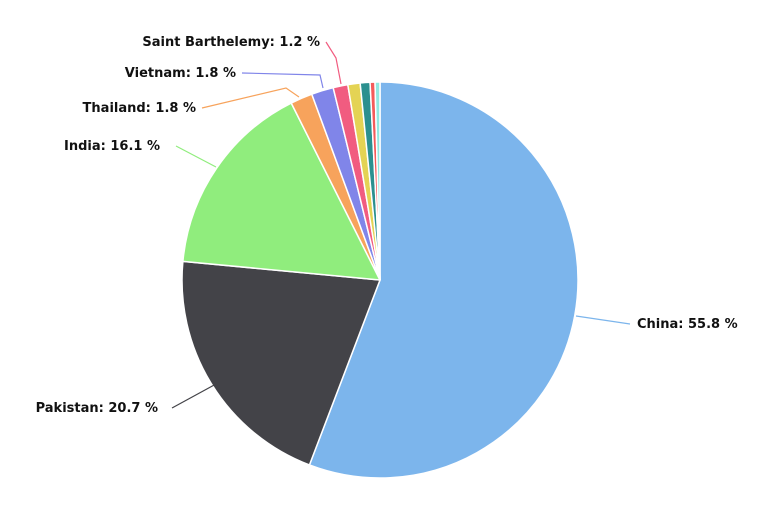 This screenshot has height=513, width=770. Describe the element at coordinates (281, 363) in the screenshot. I see `pie-slice-pakistan` at that location.